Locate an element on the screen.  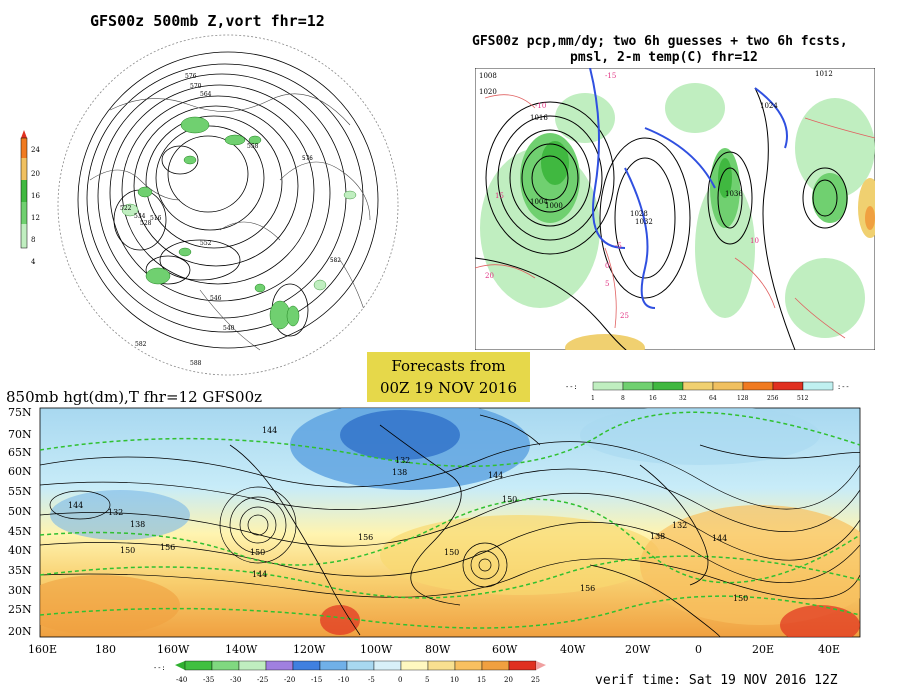
h850-132: 132 is located at coordinates (115, 512).